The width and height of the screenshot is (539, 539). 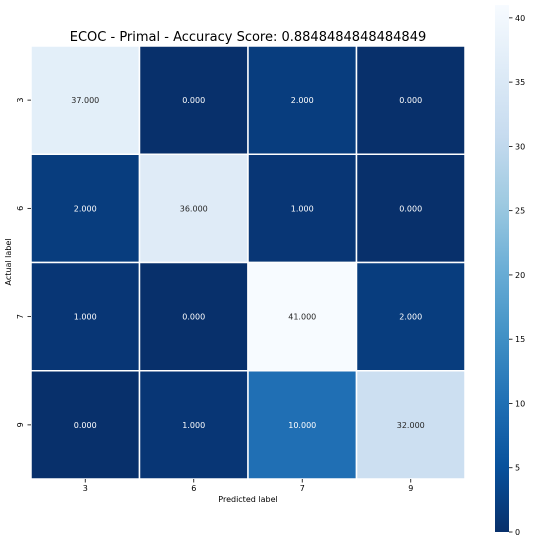 What do you see at coordinates (517, 468) in the screenshot?
I see `colorbar-tick-label: 5` at bounding box center [517, 468].